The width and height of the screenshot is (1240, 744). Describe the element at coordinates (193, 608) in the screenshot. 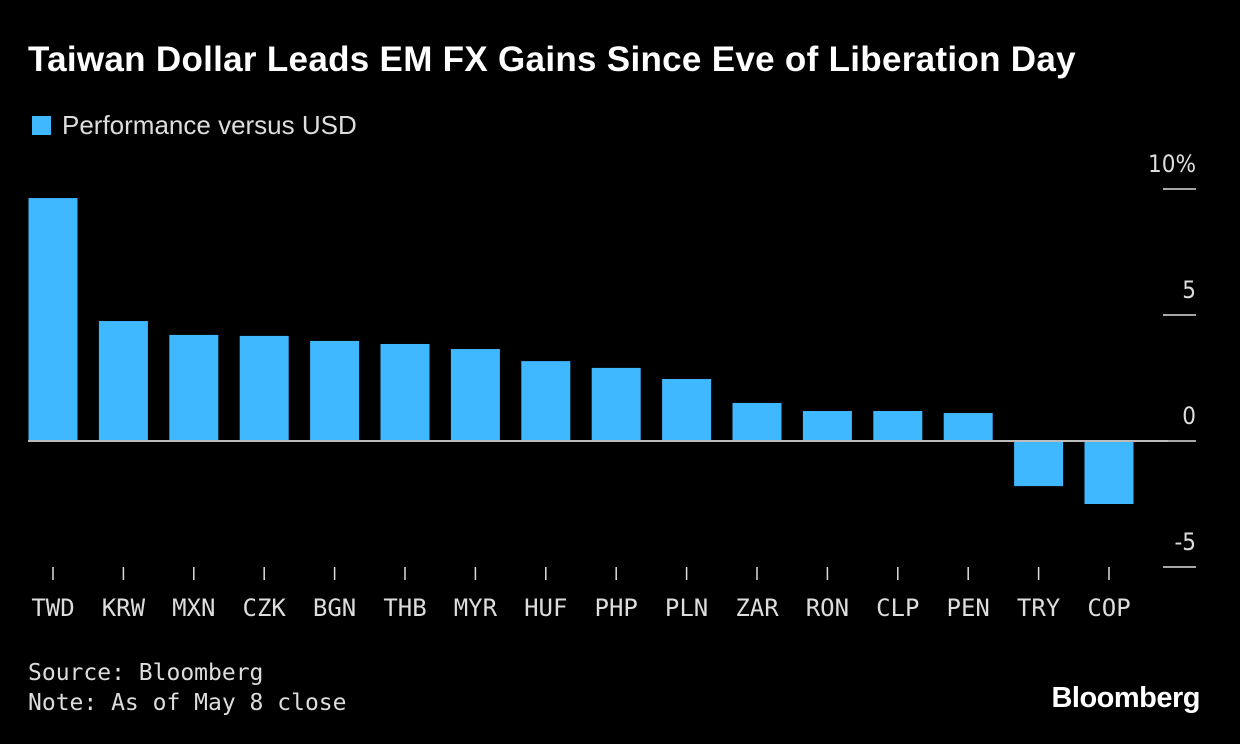

I see `x-tick-label: MXN` at that location.